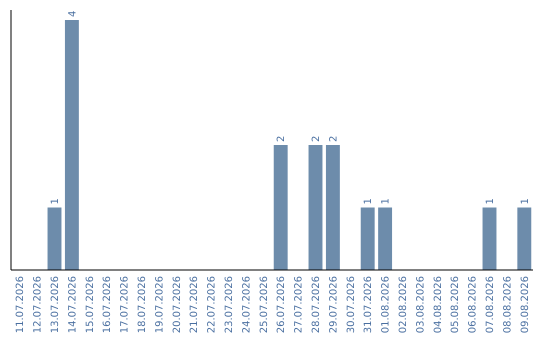  I want to click on x-tick-label: 30.07.2026, so click(351, 305).